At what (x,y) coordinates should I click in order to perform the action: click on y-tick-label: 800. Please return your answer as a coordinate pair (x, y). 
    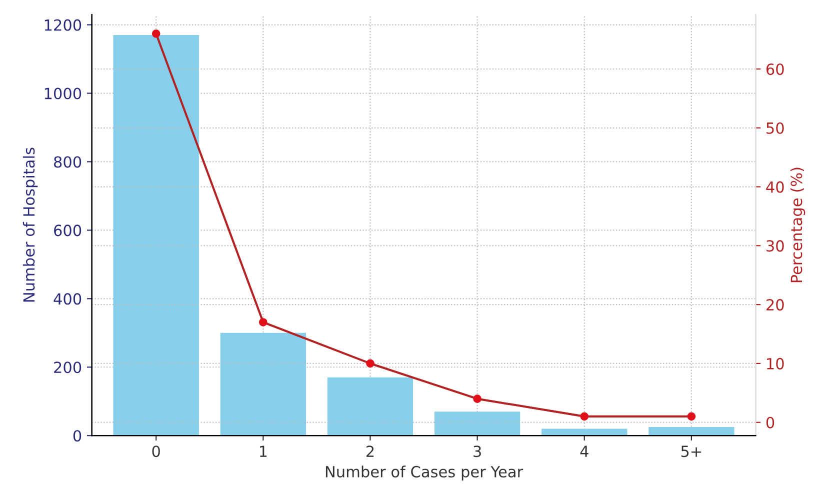
    Looking at the image, I should click on (68, 162).